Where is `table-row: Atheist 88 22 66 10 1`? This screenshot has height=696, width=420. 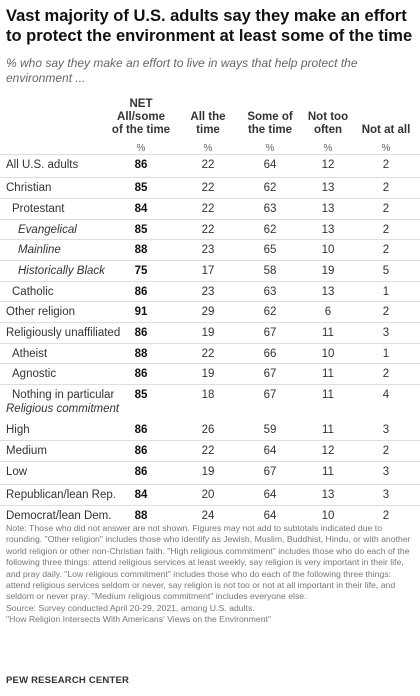 table-row: Atheist 88 22 66 10 1 is located at coordinates (210, 354).